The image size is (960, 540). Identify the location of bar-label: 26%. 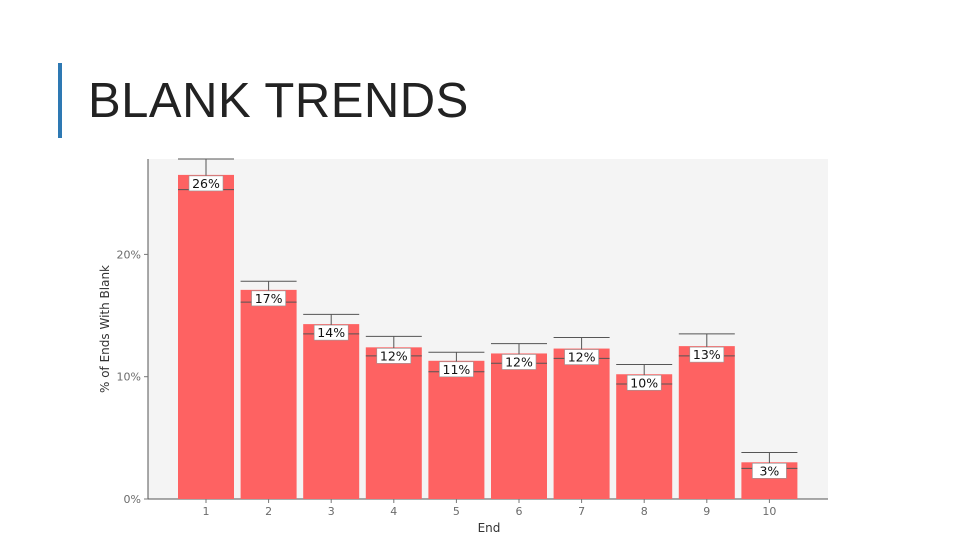
(206, 183).